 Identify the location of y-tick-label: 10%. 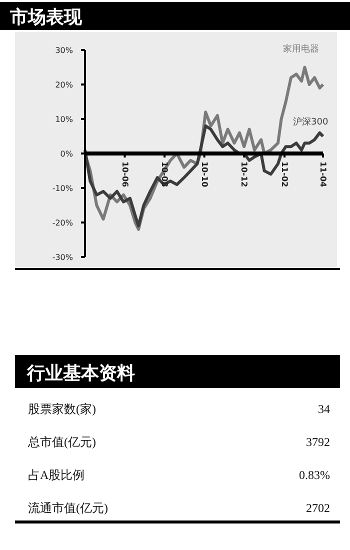
(64, 119).